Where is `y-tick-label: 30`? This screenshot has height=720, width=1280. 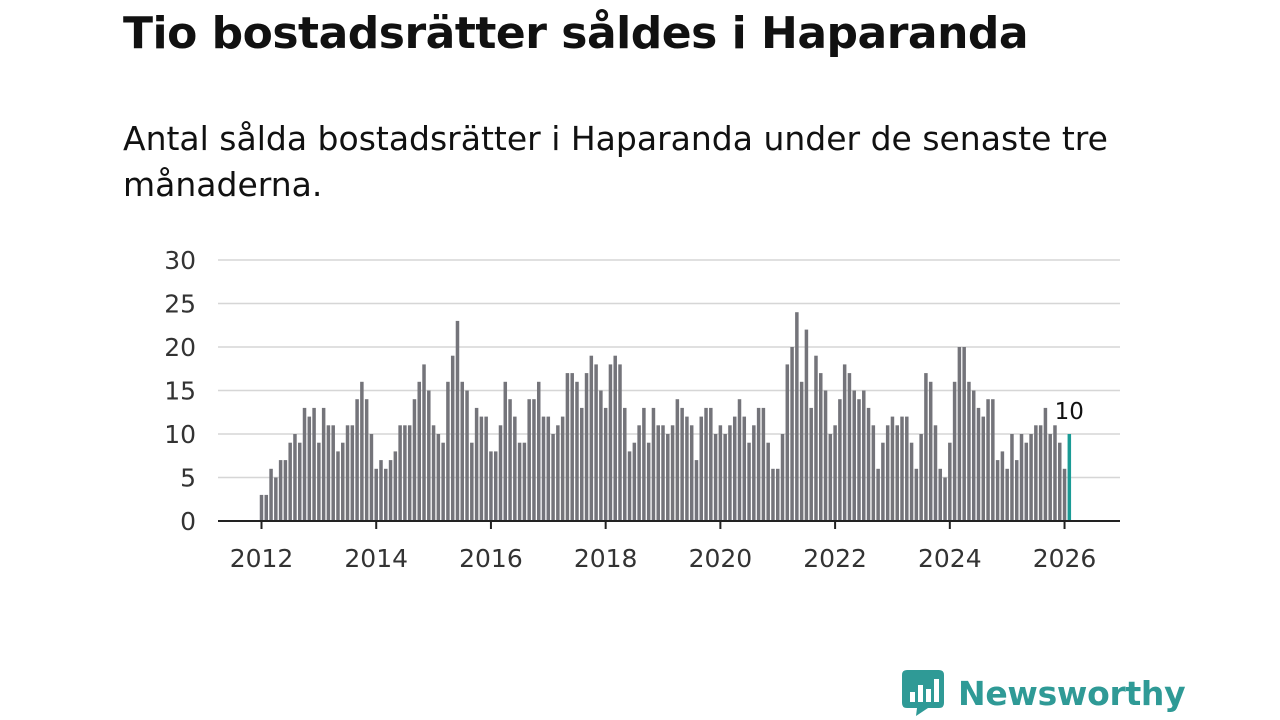 y-tick-label: 30 is located at coordinates (180, 260).